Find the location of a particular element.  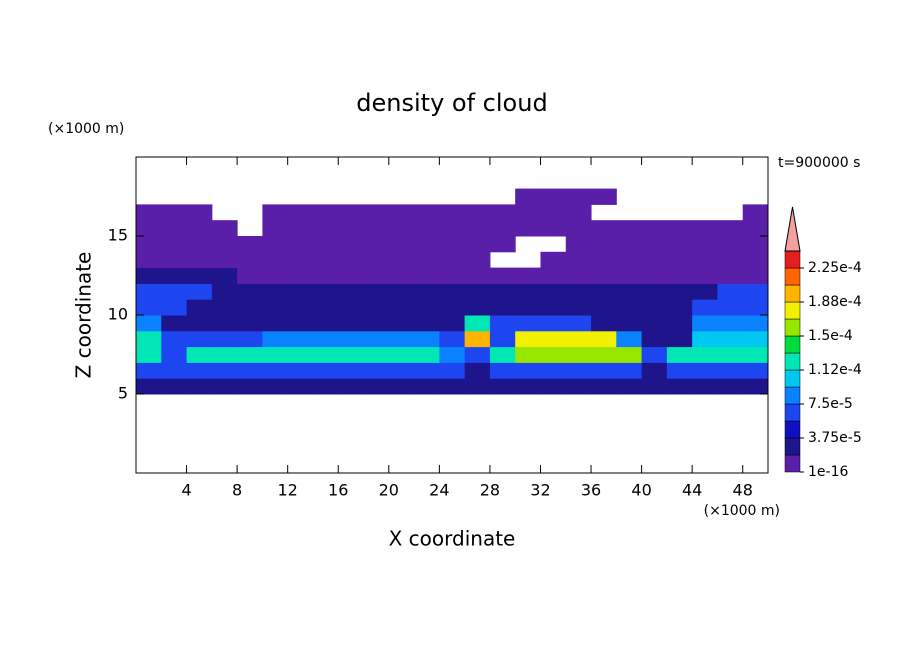

colorbar-tick-label: 1.88e-4 is located at coordinates (835, 302).